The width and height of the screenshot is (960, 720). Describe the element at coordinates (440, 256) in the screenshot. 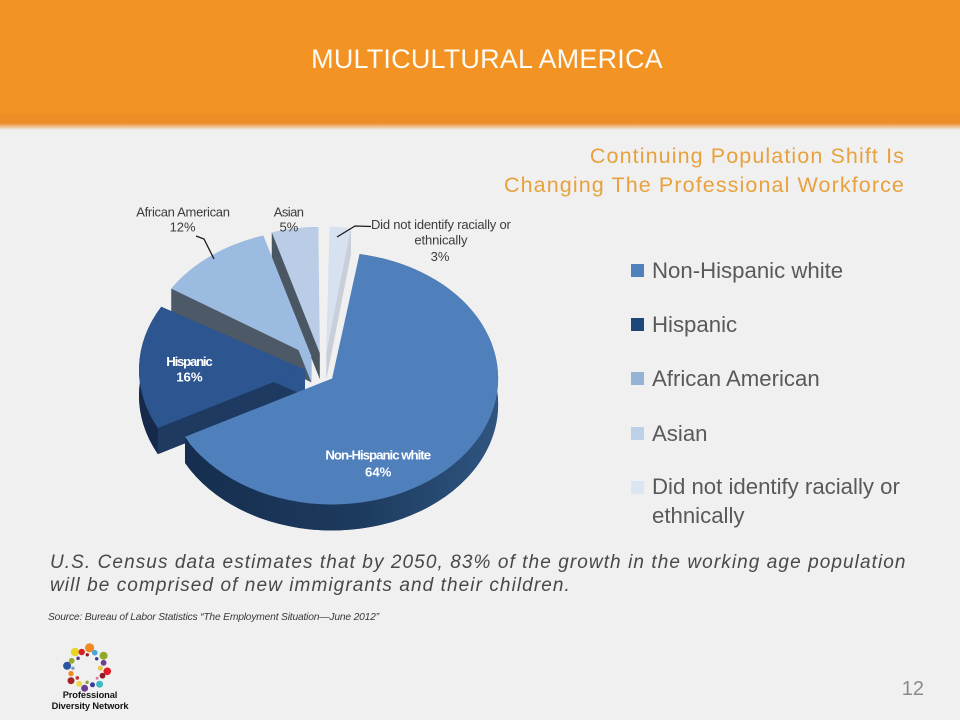

I see `svg-text: 3%` at that location.